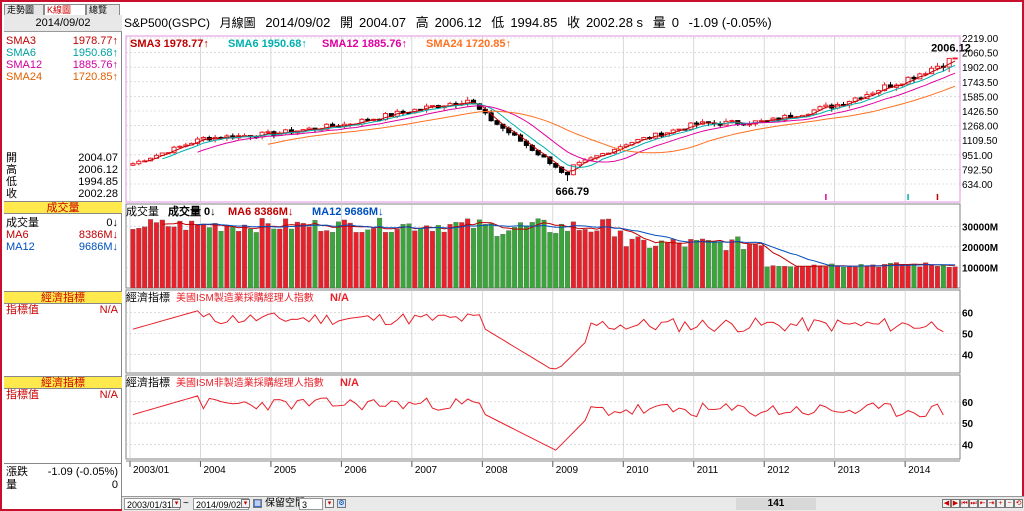 The image size is (1024, 511). I want to click on nav-button-icon: ⇥, so click(991, 503).